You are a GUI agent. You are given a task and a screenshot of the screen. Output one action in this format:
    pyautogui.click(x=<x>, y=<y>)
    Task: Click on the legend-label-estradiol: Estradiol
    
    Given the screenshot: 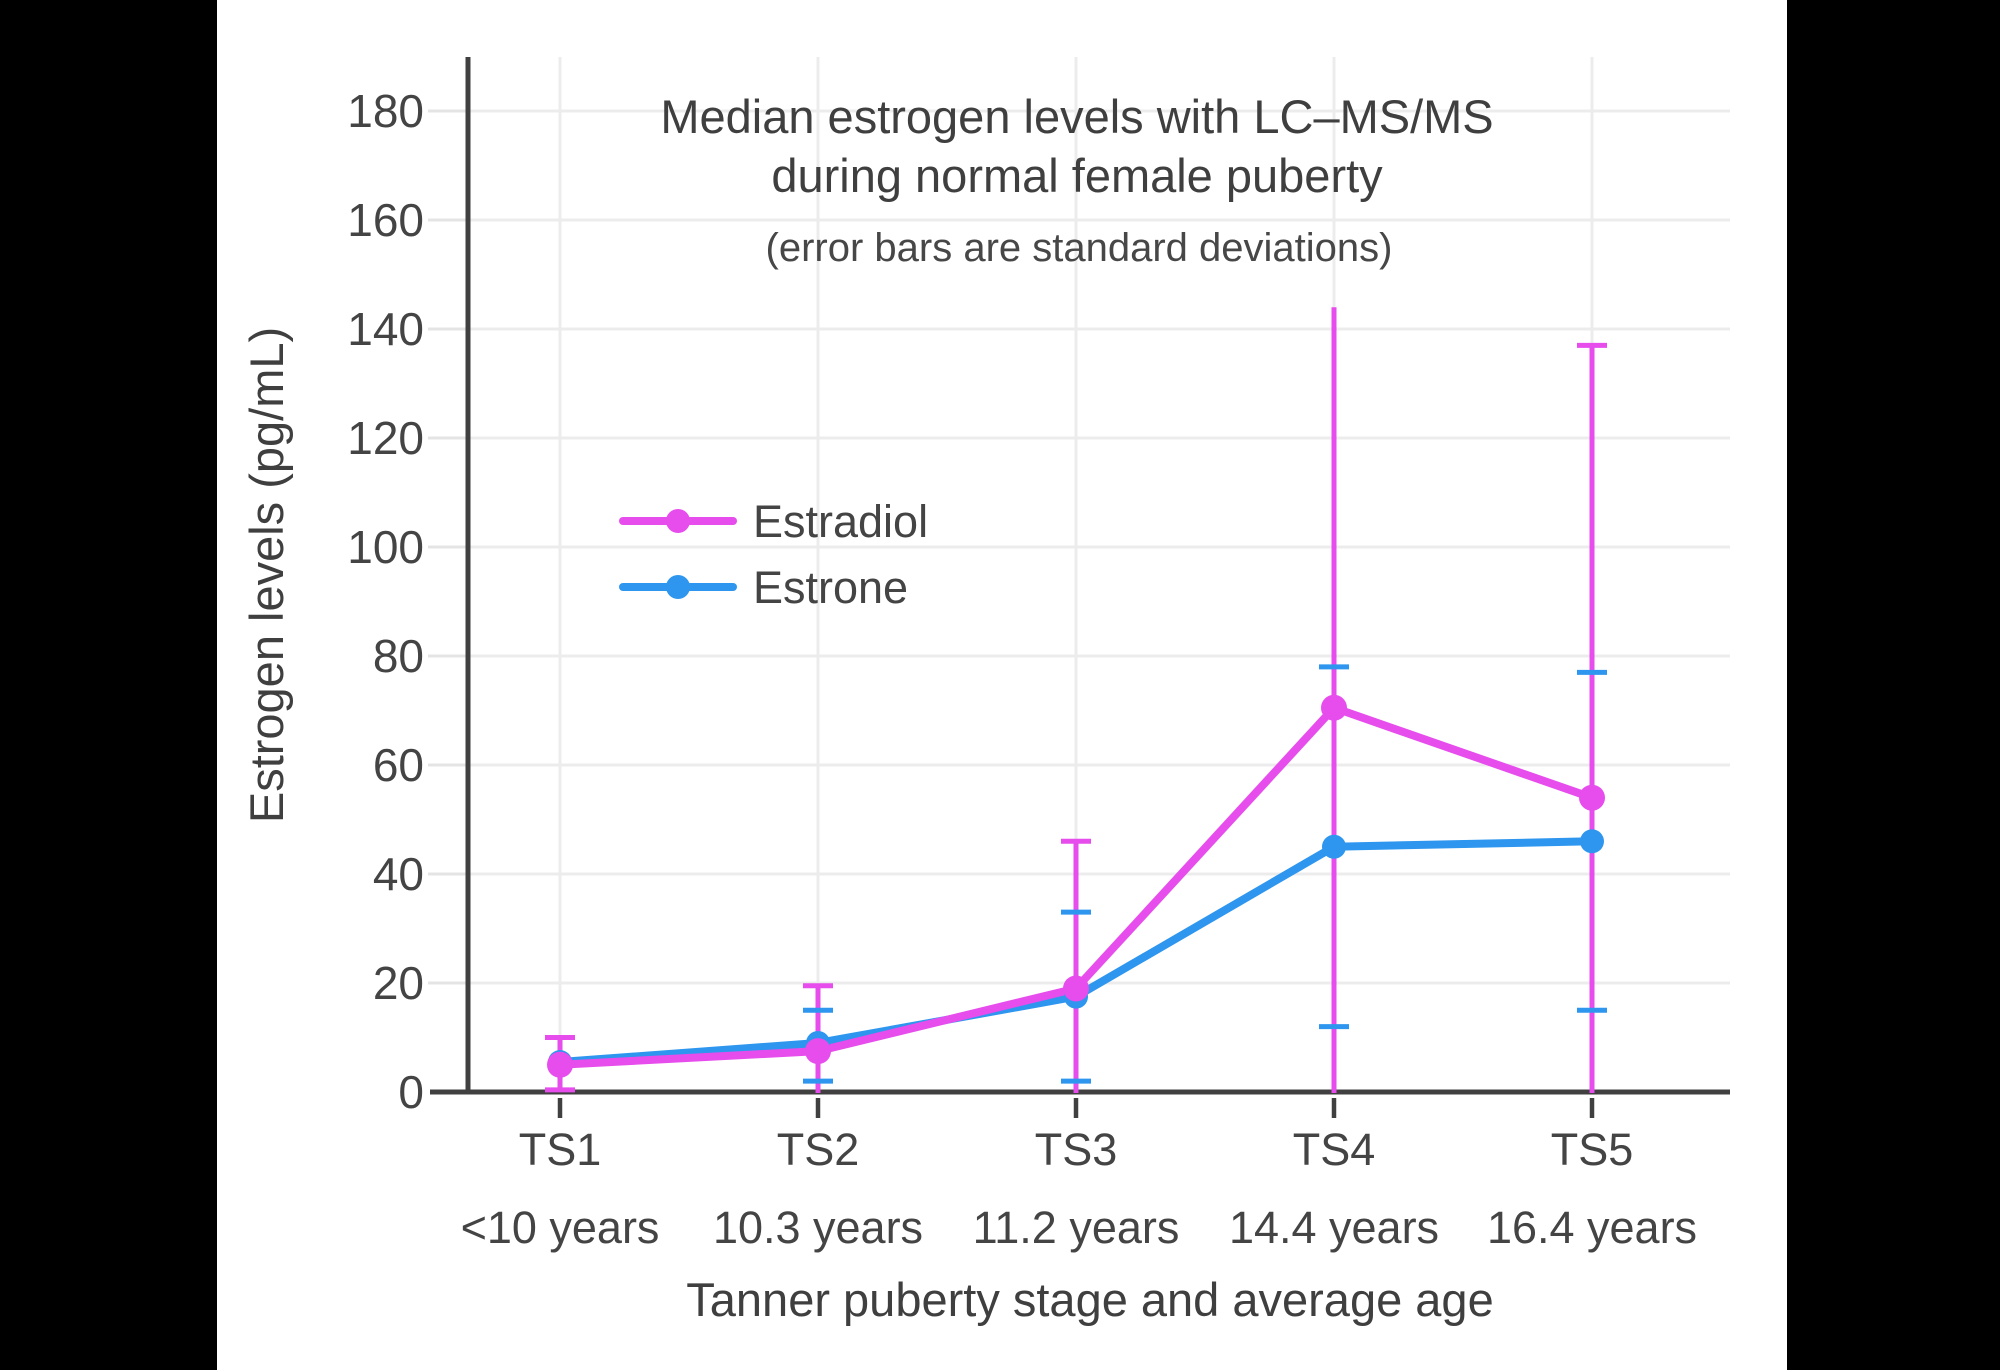 What is the action you would take?
    pyautogui.click(x=840, y=521)
    